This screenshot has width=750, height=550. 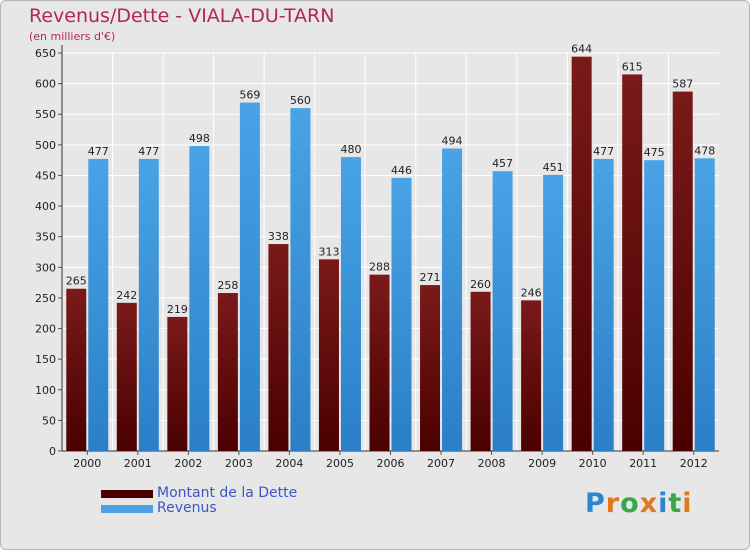 I want to click on data-label-revenus: 494, so click(x=452, y=141).